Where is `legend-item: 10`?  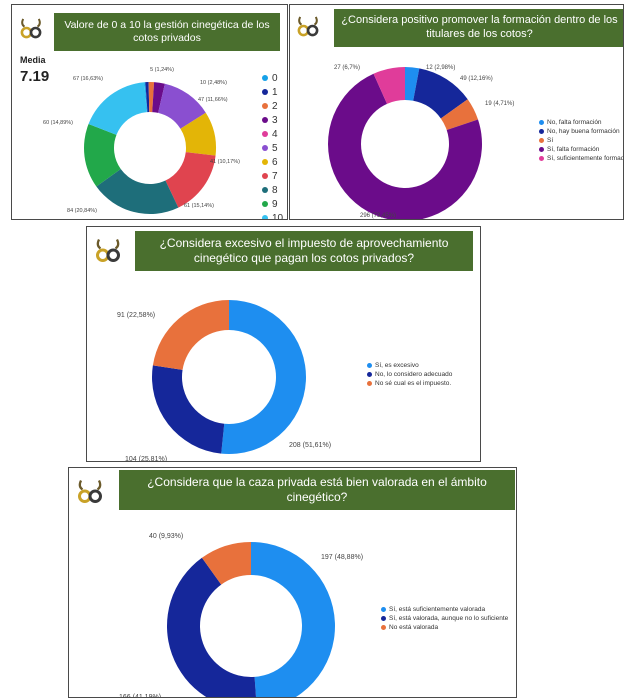 legend-item: 10 is located at coordinates (272, 215).